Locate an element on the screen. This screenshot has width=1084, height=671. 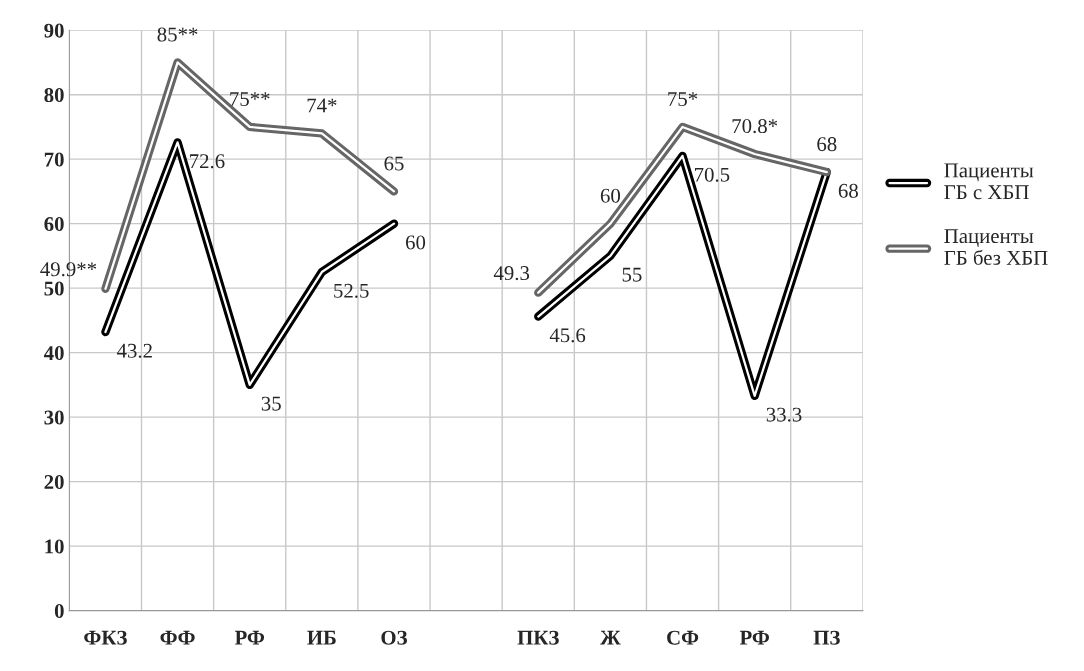
data-label: 75* is located at coordinates (683, 99).